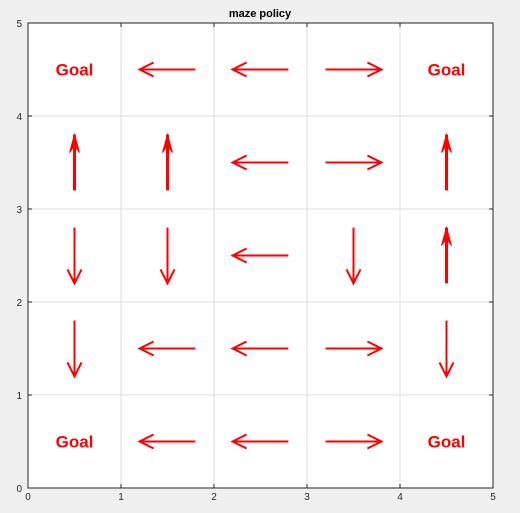 The image size is (520, 513). What do you see at coordinates (19, 117) in the screenshot?
I see `y-tick-label: 4` at bounding box center [19, 117].